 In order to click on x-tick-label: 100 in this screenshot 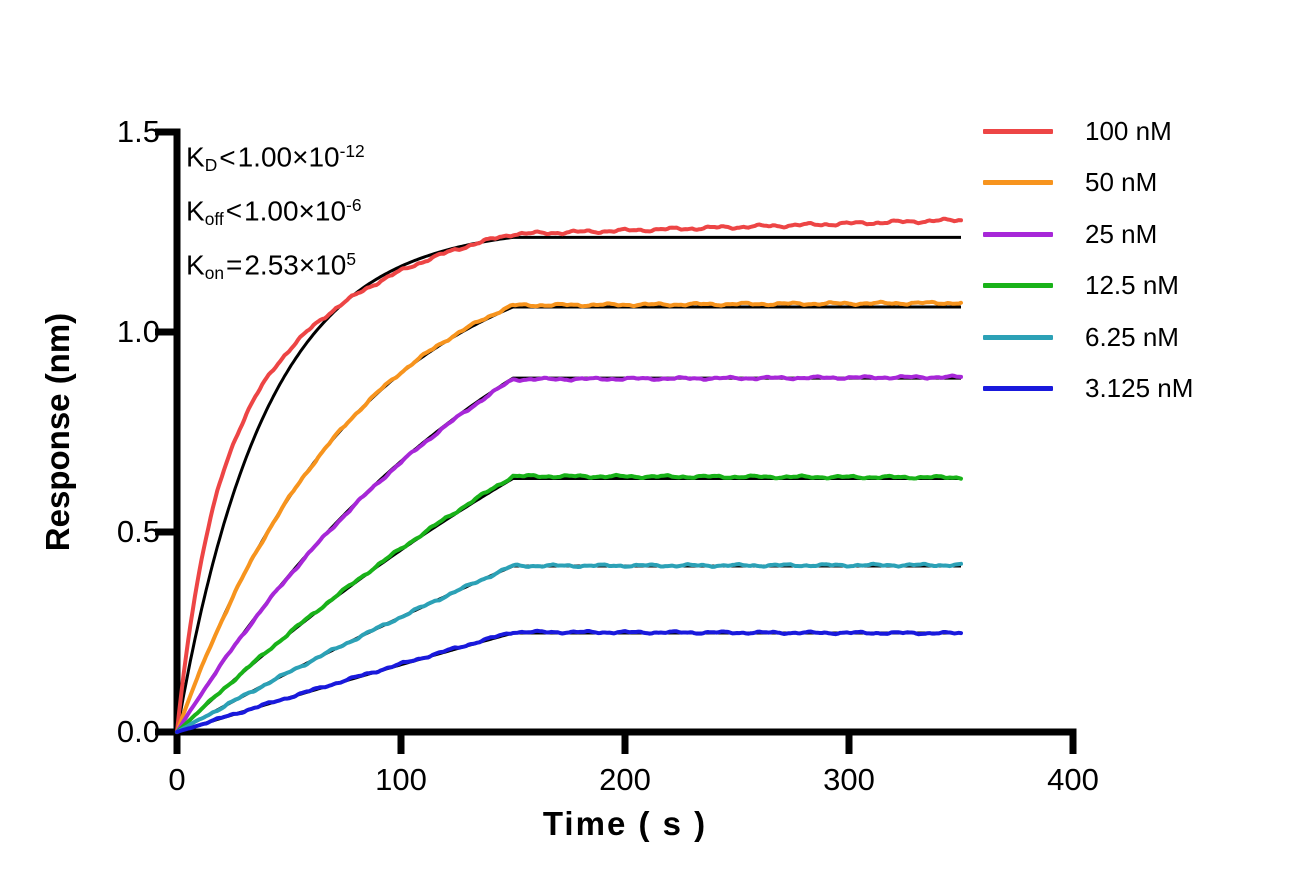, I will do `click(401, 779)`.